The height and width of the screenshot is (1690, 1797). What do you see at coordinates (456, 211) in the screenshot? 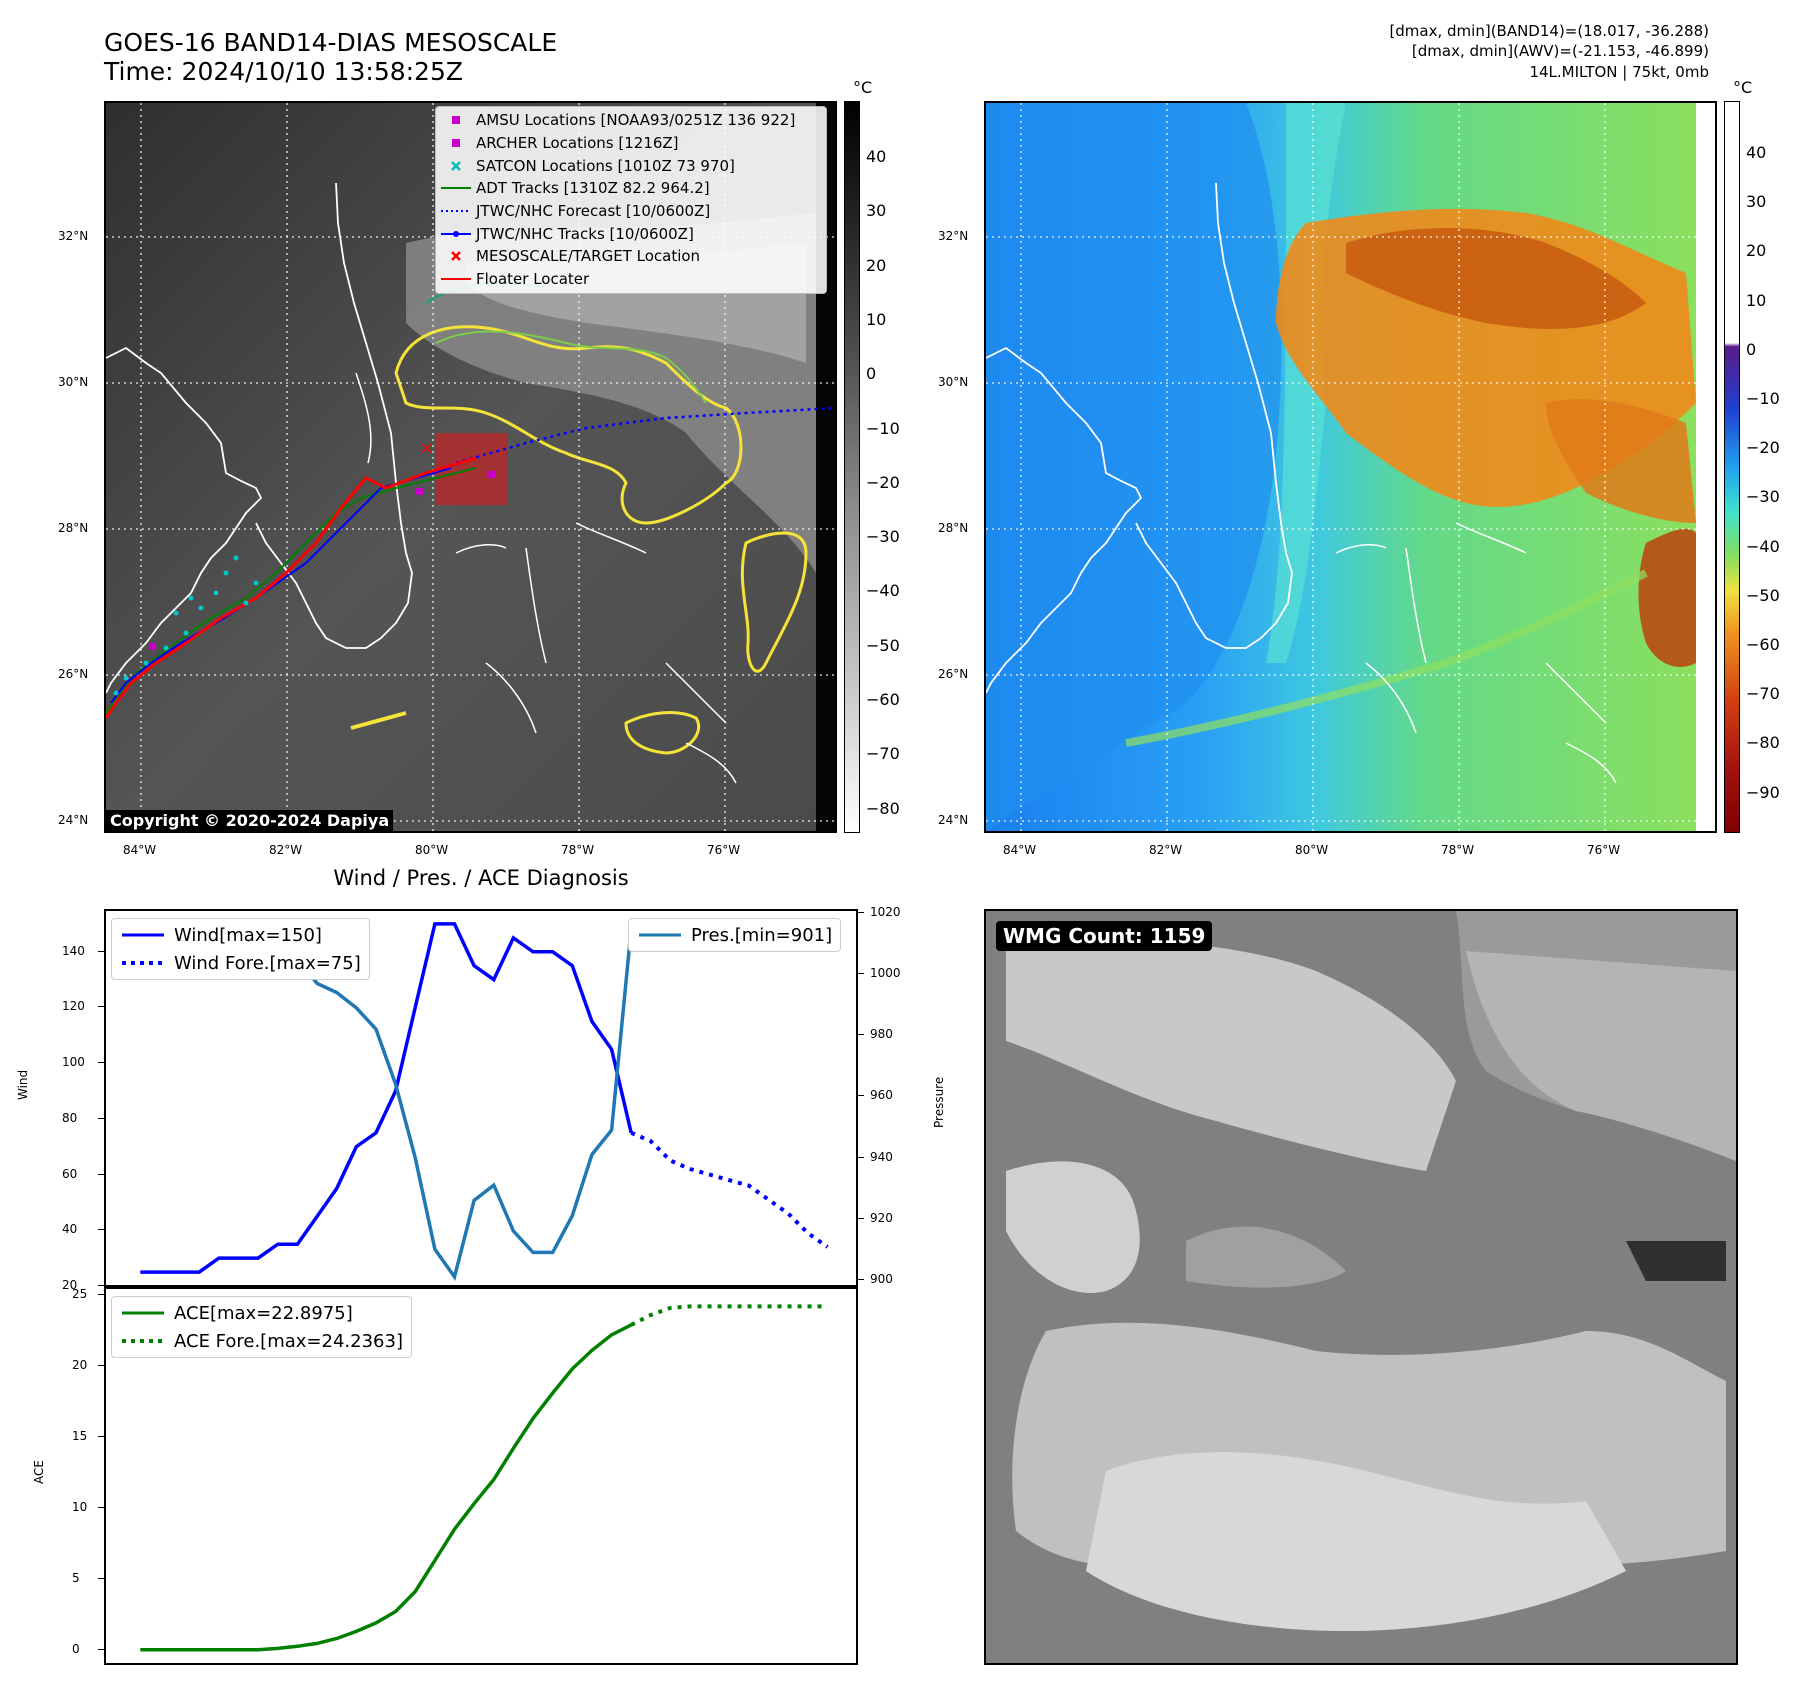
I see `dotted-line-icon` at bounding box center [456, 211].